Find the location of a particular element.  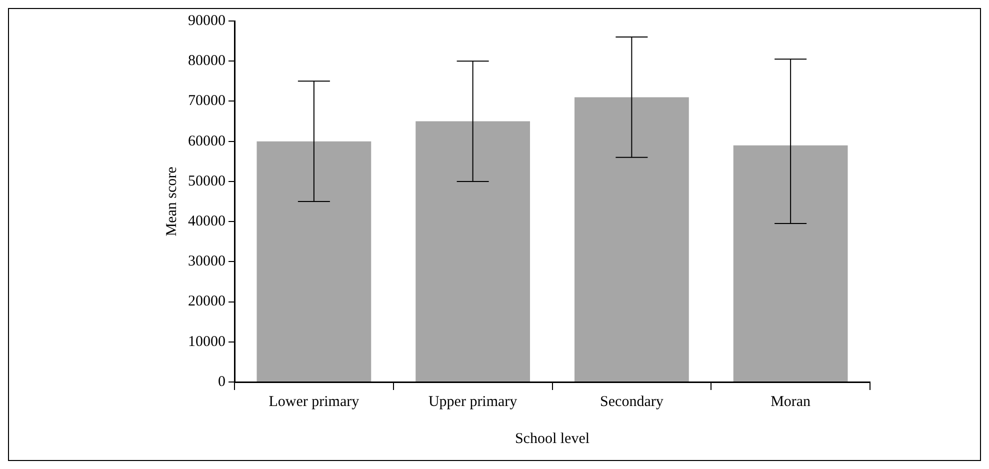

y-tick-label: 50000 is located at coordinates (207, 181).